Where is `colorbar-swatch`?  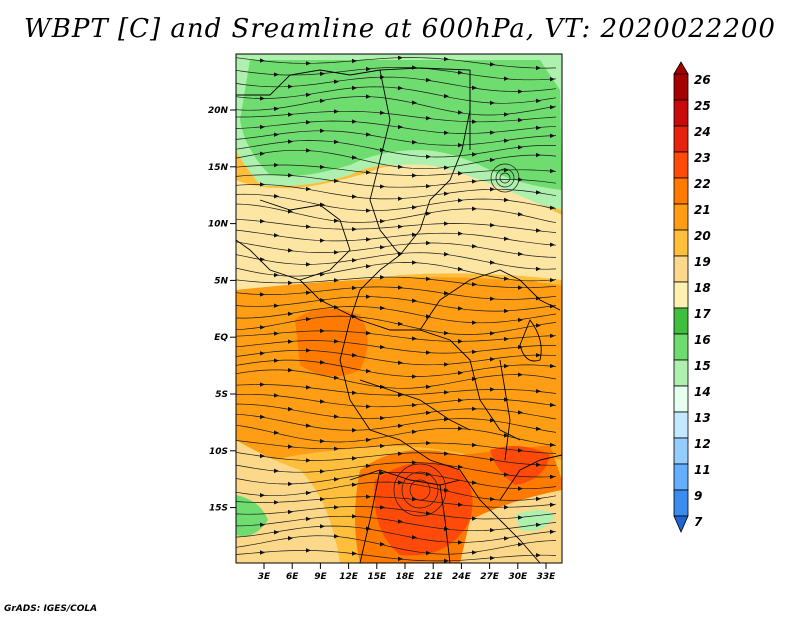
colorbar-swatch is located at coordinates (681, 113).